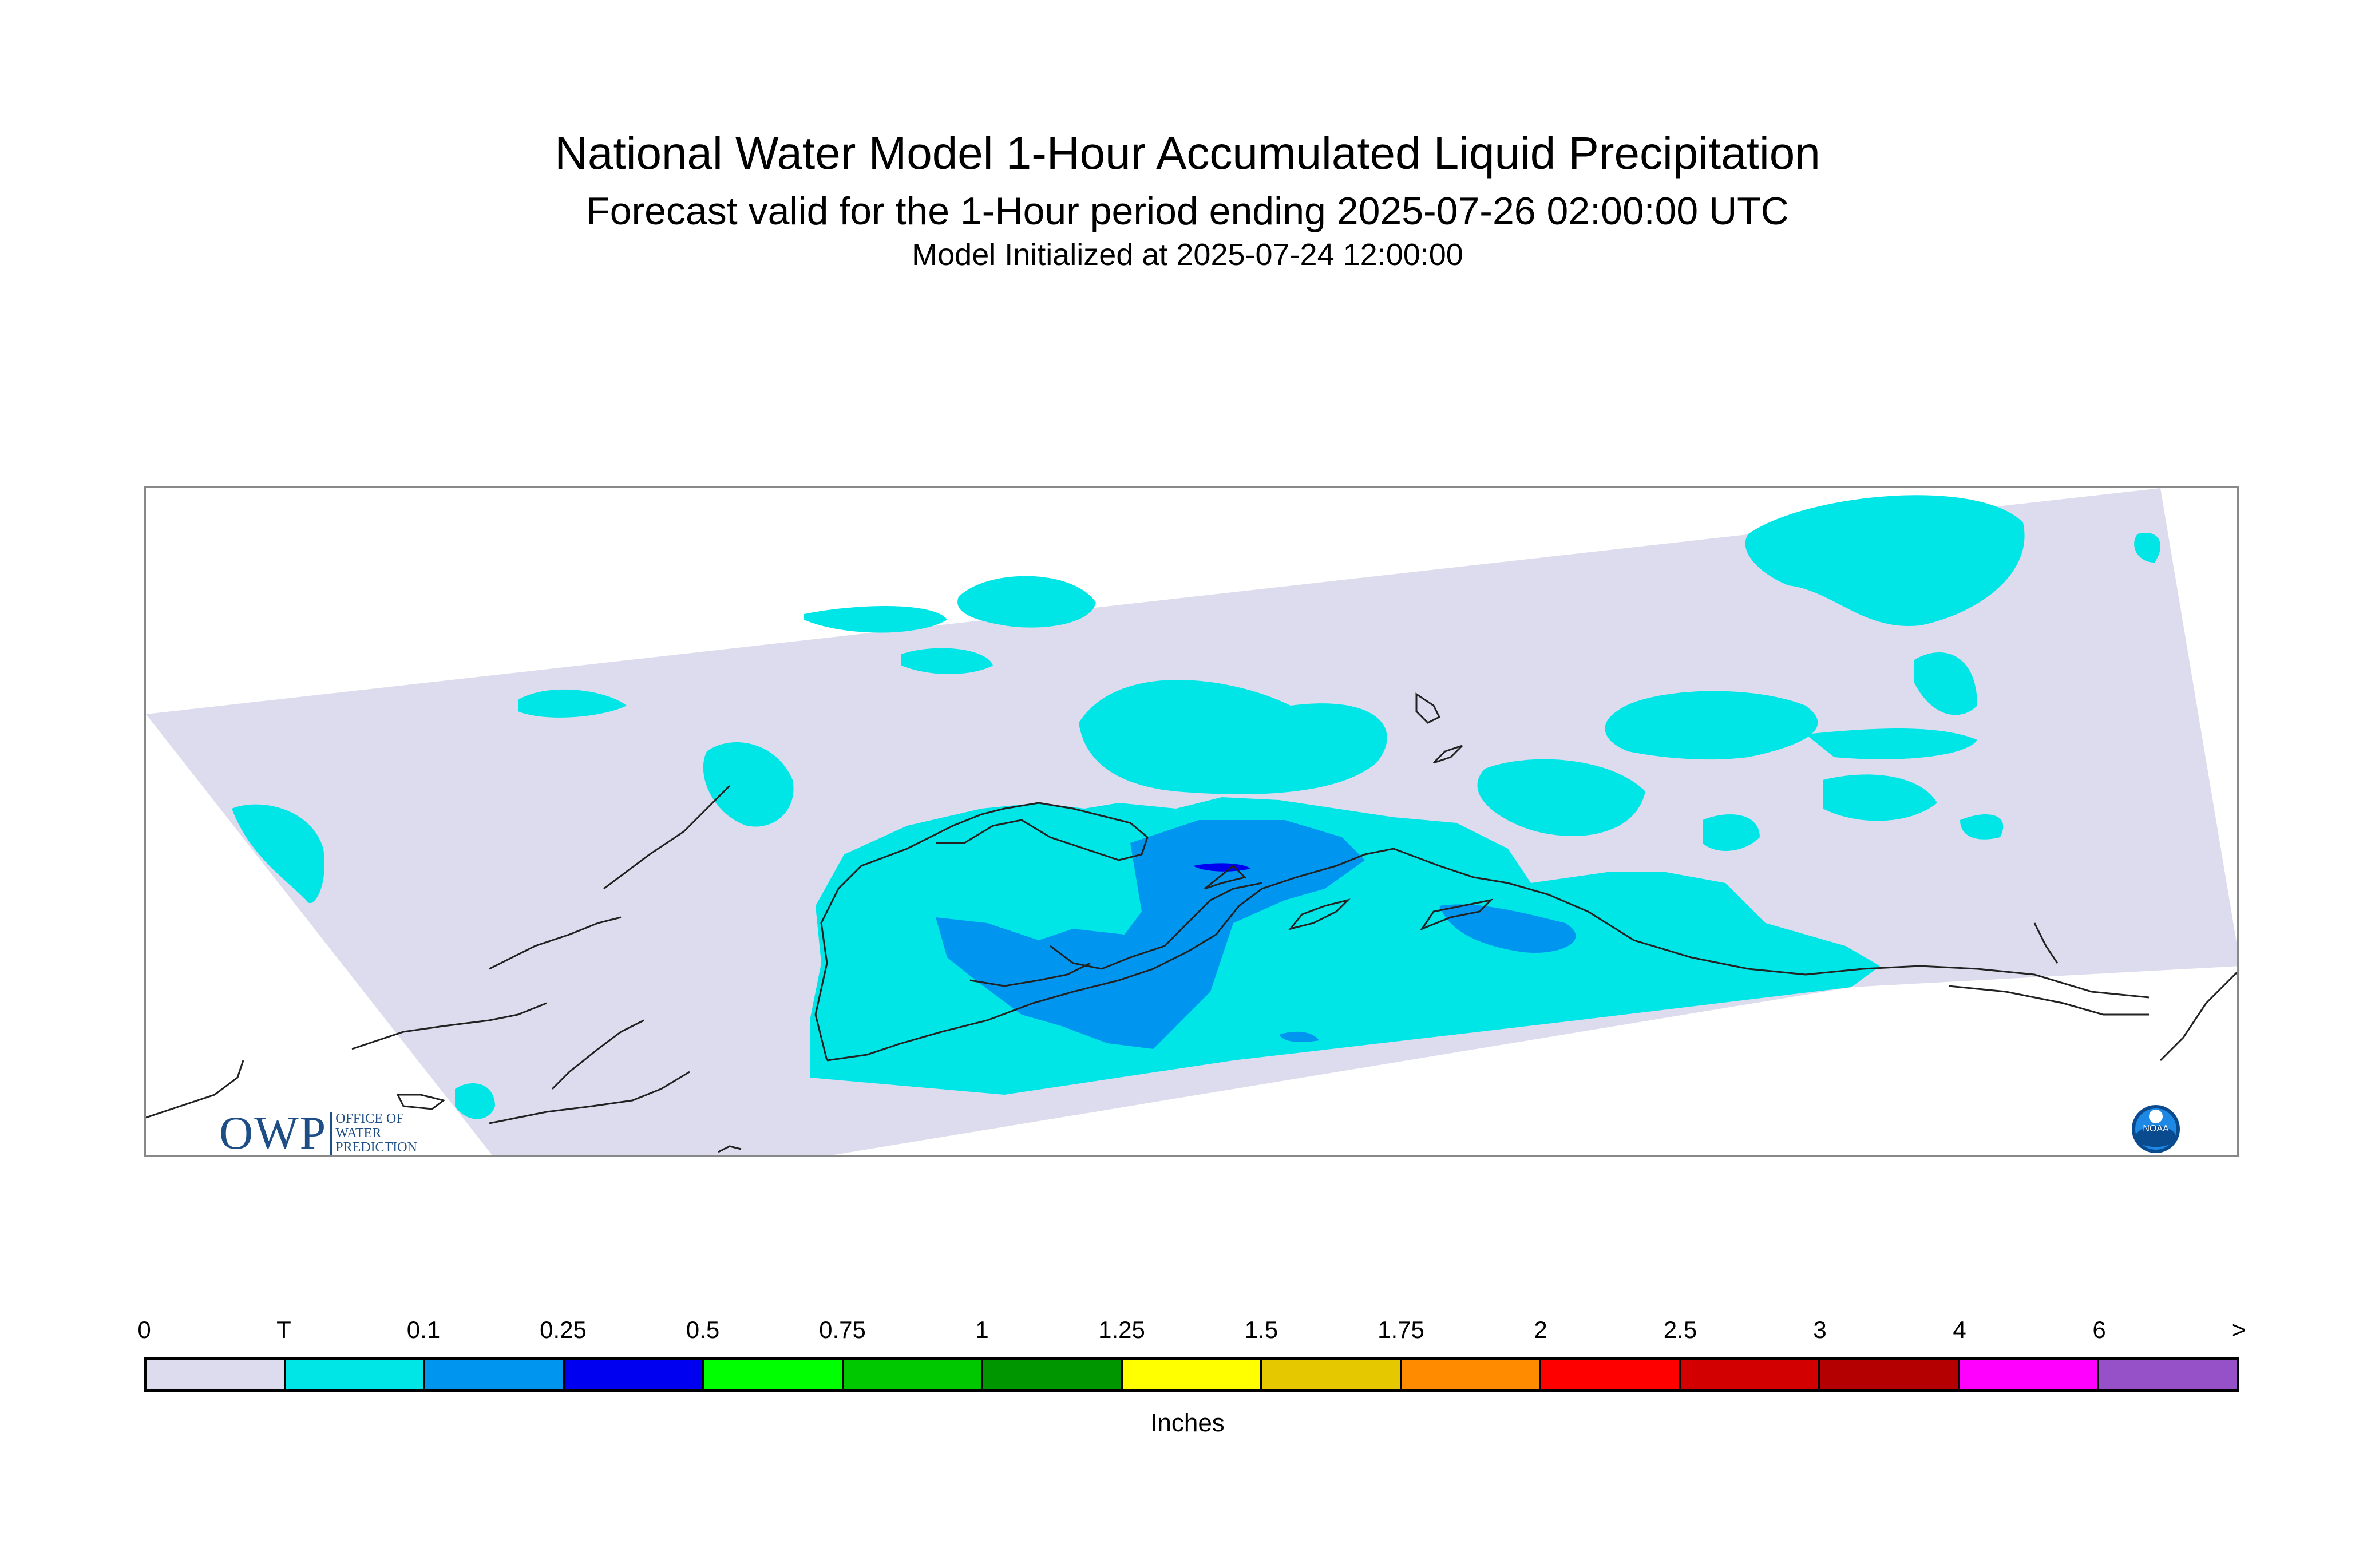 This screenshot has width=2375, height=1568. Describe the element at coordinates (278, 854) in the screenshot. I see `trace-area-far-west` at that location.